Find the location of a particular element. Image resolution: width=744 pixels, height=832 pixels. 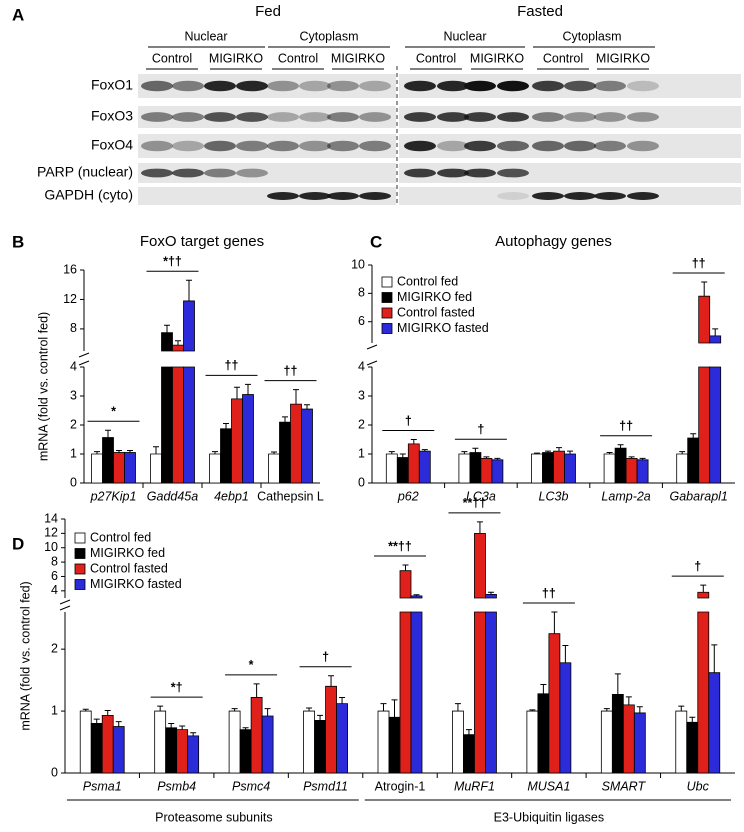

genotype-label: MIGIRKO is located at coordinates (623, 58).